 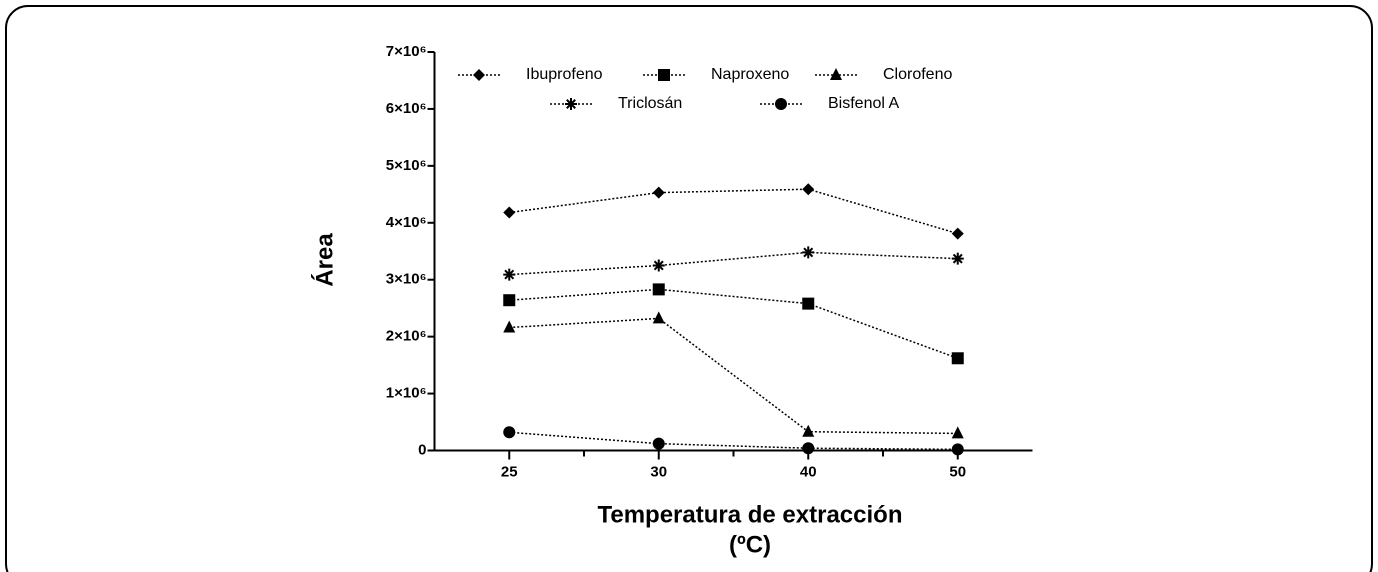 I want to click on y-tick-label: 7×10⁶, so click(x=406, y=51).